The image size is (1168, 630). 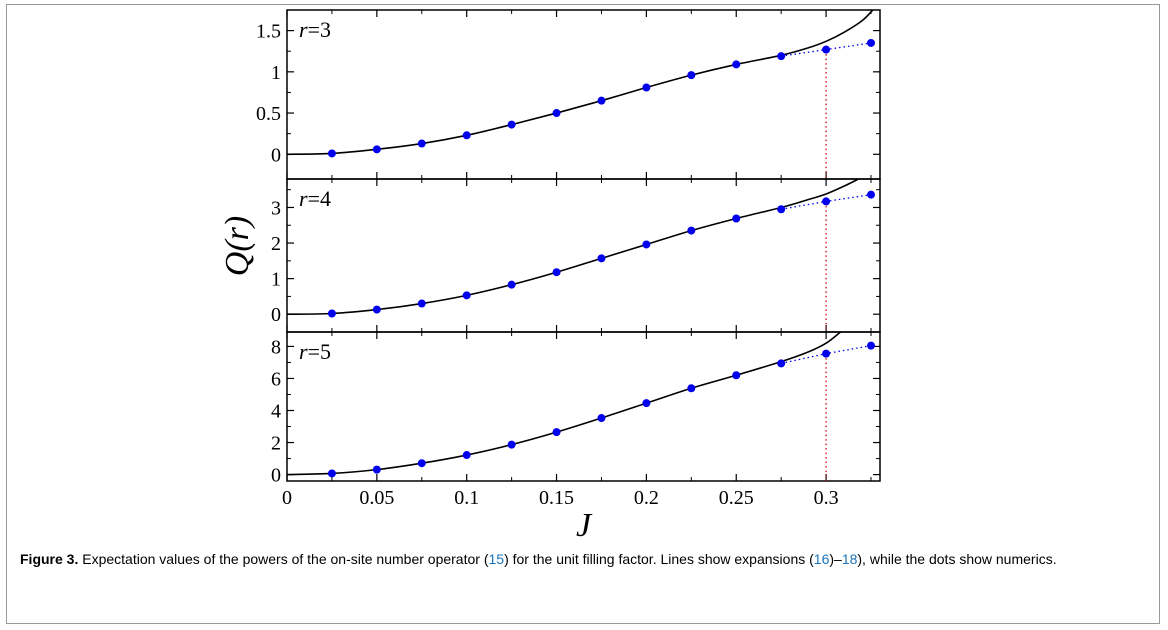 I want to click on expansion-curve-p3, so click(x=564, y=404).